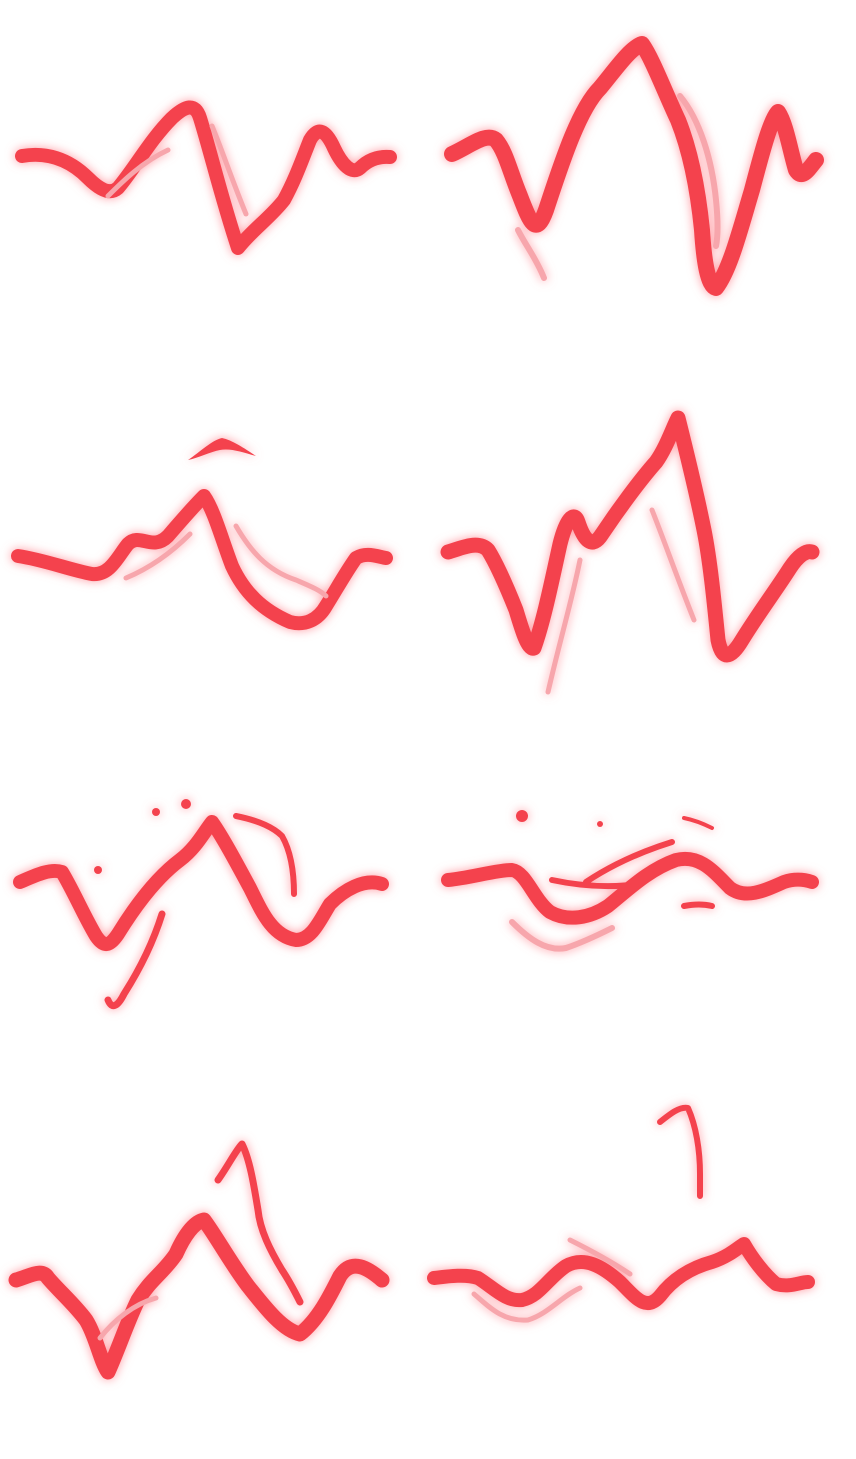  I want to click on spark-fragment, so click(222, 449).